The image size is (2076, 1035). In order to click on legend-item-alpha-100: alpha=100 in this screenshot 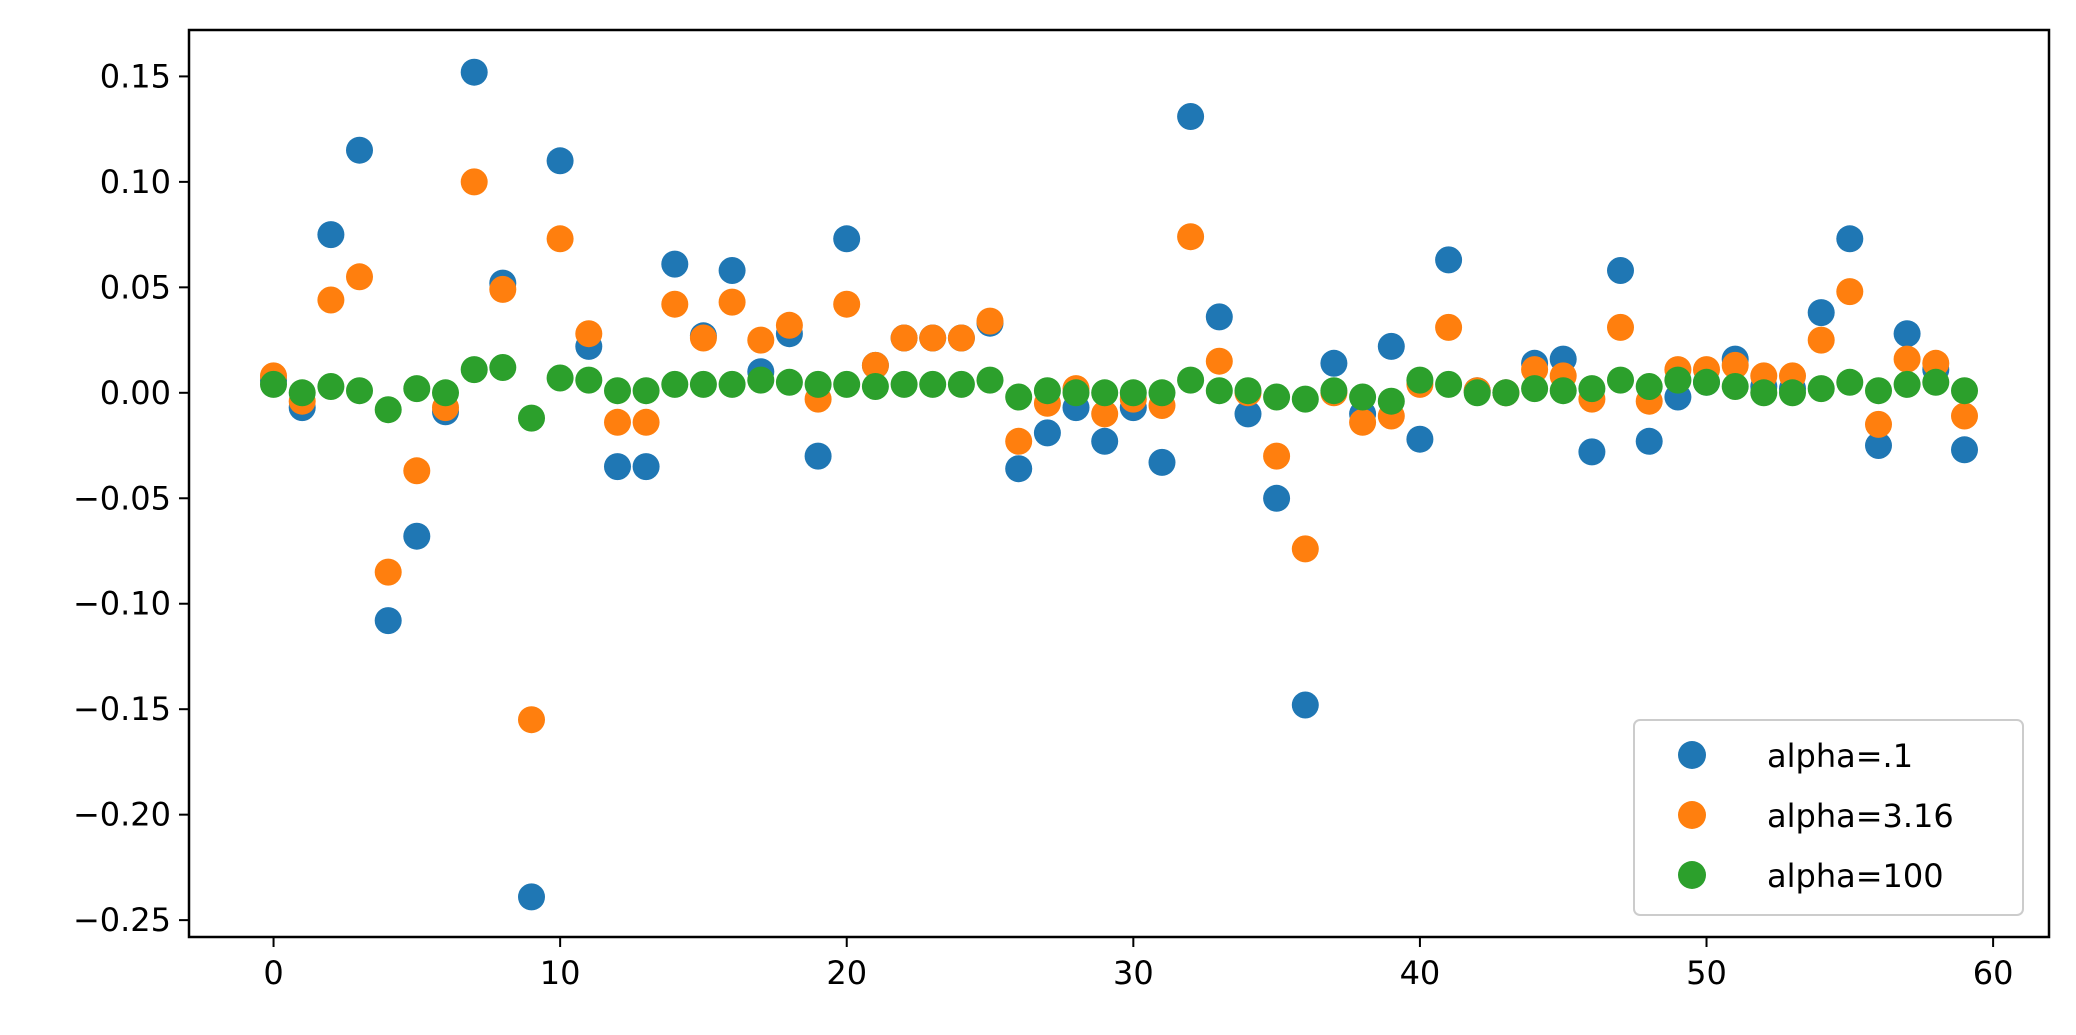, I will do `click(1811, 876)`.